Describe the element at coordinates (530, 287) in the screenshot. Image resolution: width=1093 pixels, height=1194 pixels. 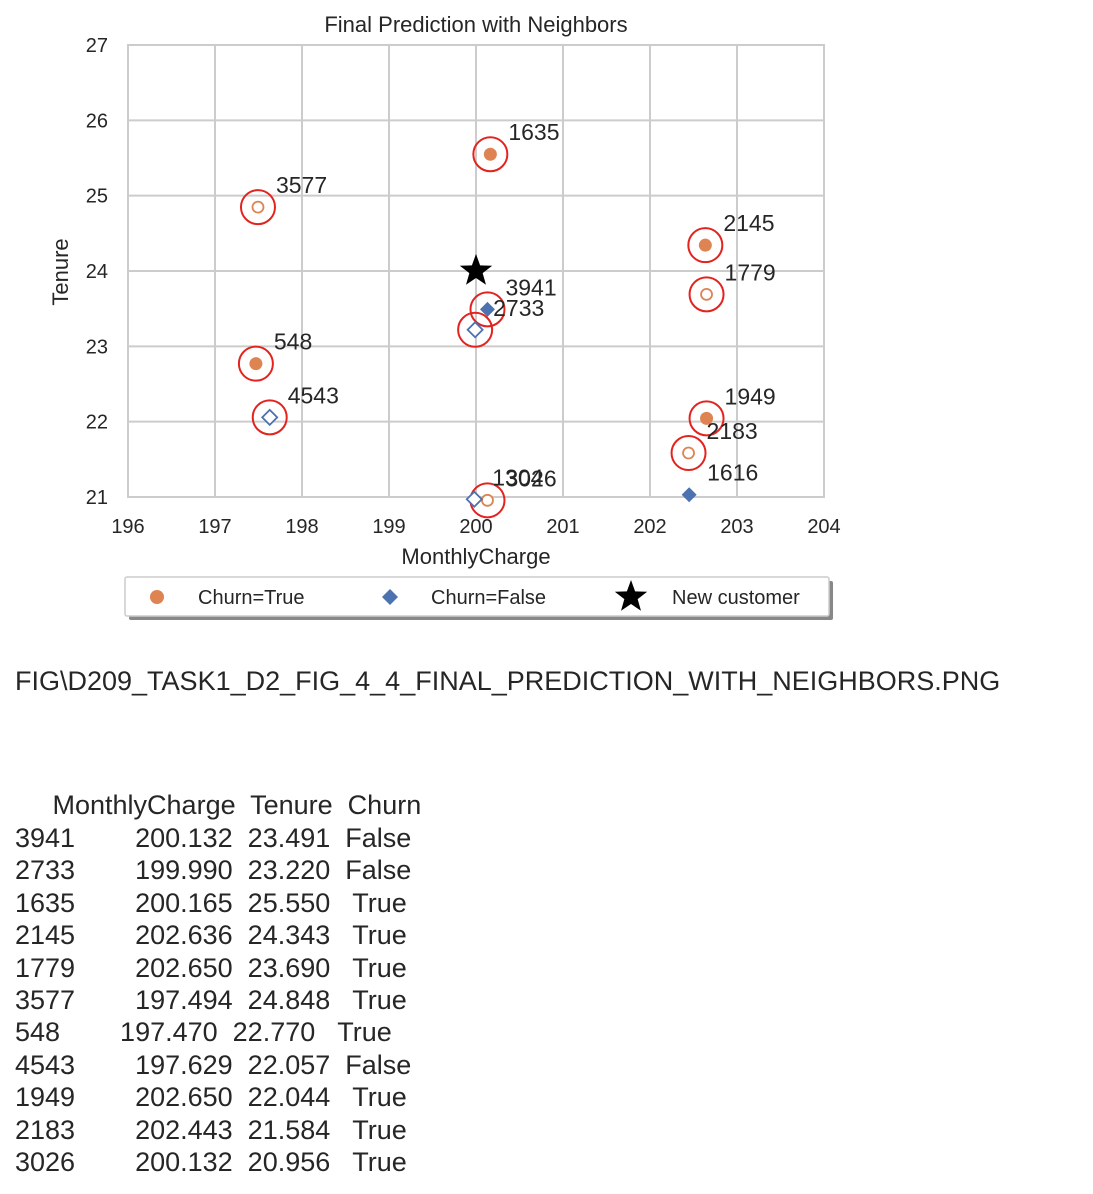
I see `point-id-label: 3941` at that location.